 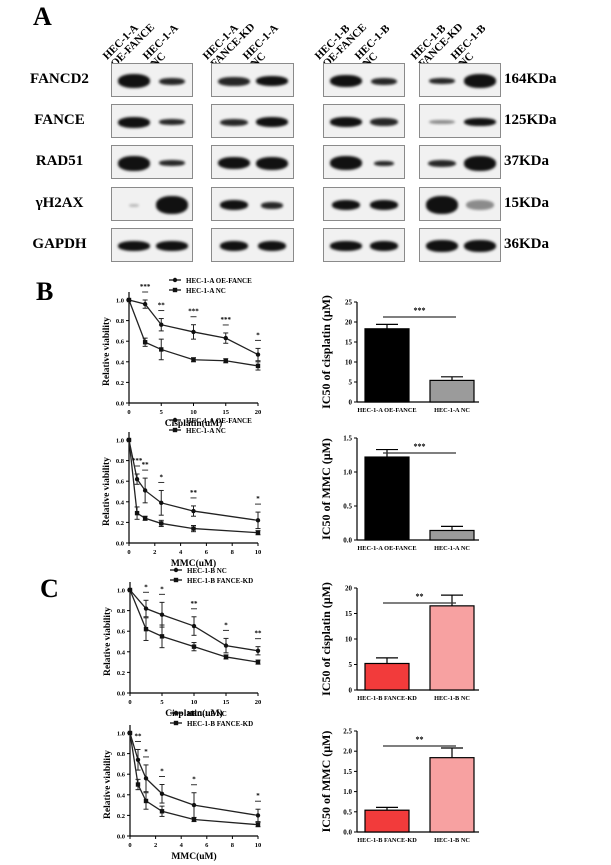 What do you see at coordinates (107, 351) in the screenshot?
I see `y-axis-label: Relative viability` at bounding box center [107, 351].